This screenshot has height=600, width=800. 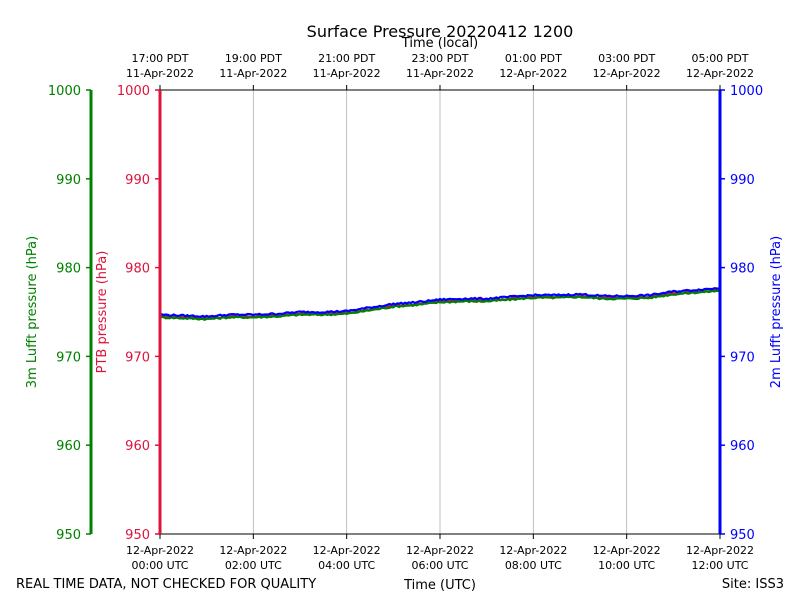 What do you see at coordinates (346, 565) in the screenshot?
I see `x-tick-label: 04:00 UTC` at bounding box center [346, 565].